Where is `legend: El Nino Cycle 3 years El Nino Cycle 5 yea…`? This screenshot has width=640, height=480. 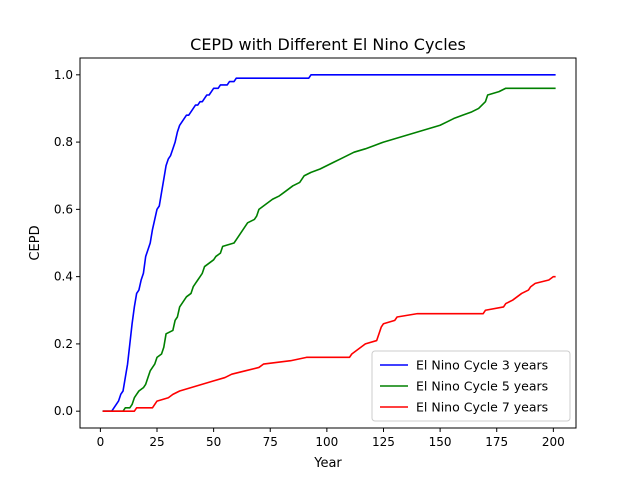
legend: El Nino Cycle 3 years El Nino Cycle 5 yea… is located at coordinates (471, 386).